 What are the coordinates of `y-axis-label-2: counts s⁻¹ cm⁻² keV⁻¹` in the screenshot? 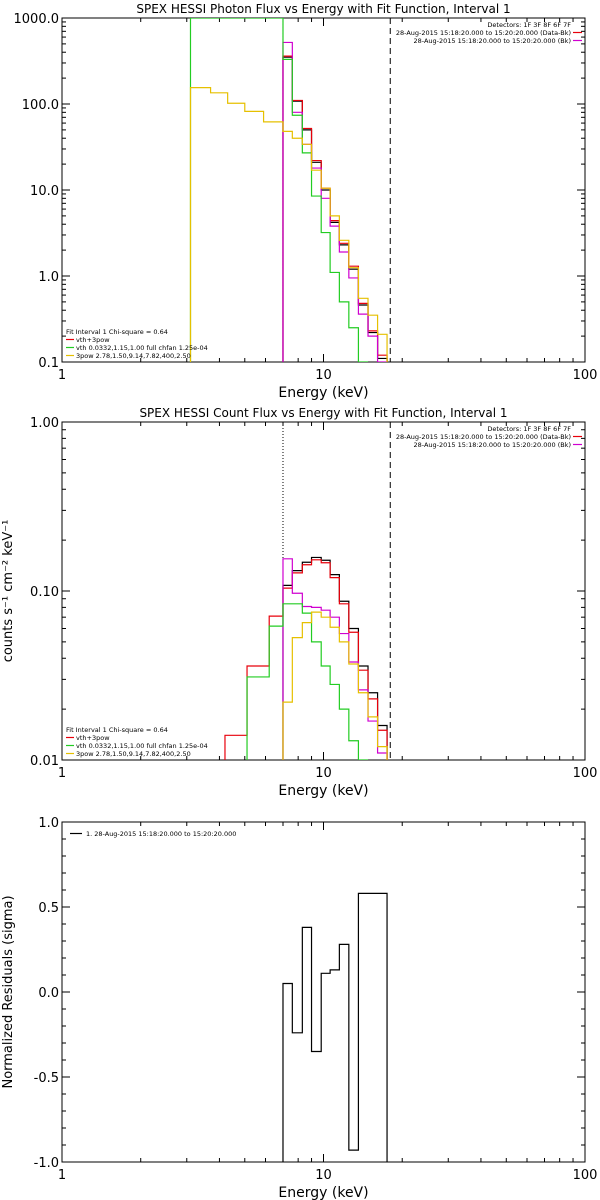 It's located at (8, 591).